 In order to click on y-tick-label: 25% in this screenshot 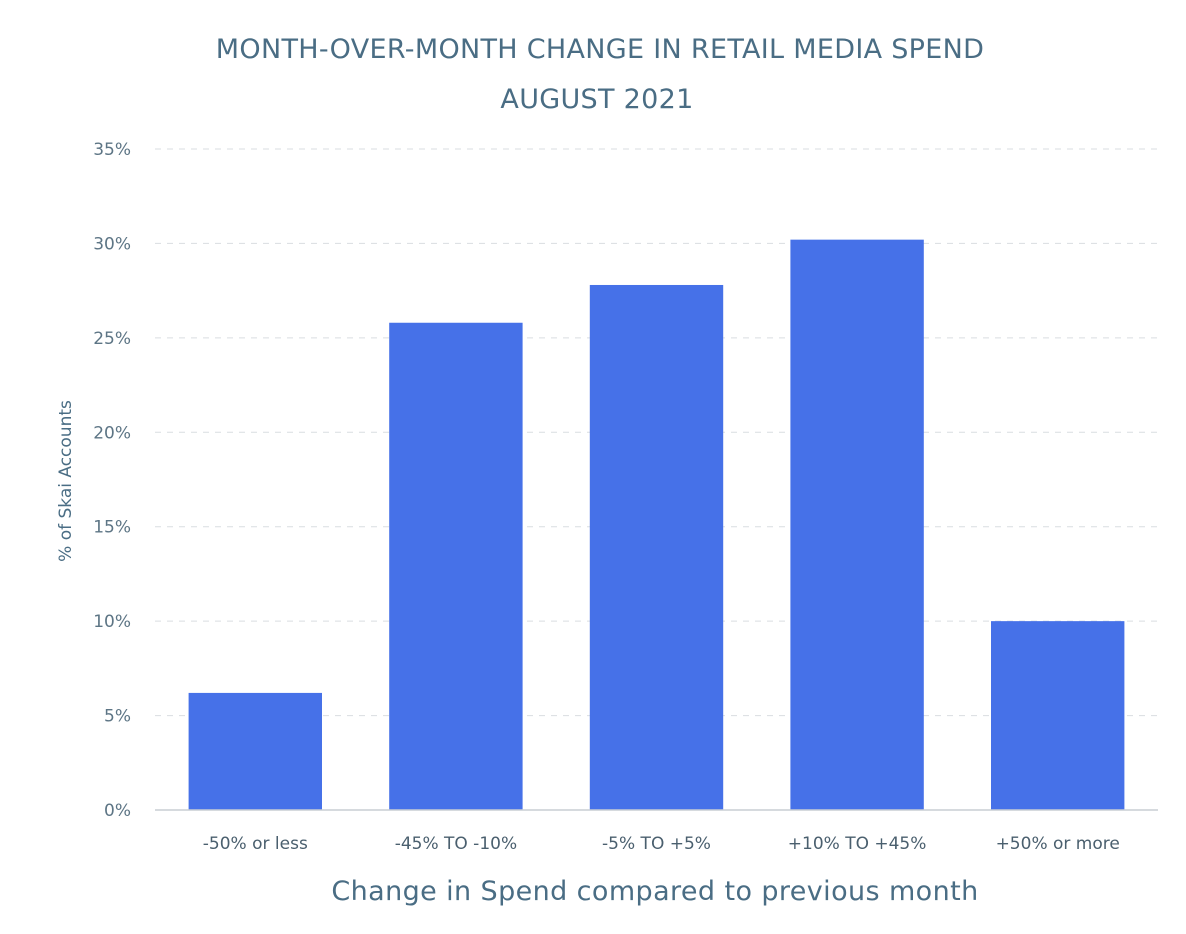, I will do `click(112, 339)`.